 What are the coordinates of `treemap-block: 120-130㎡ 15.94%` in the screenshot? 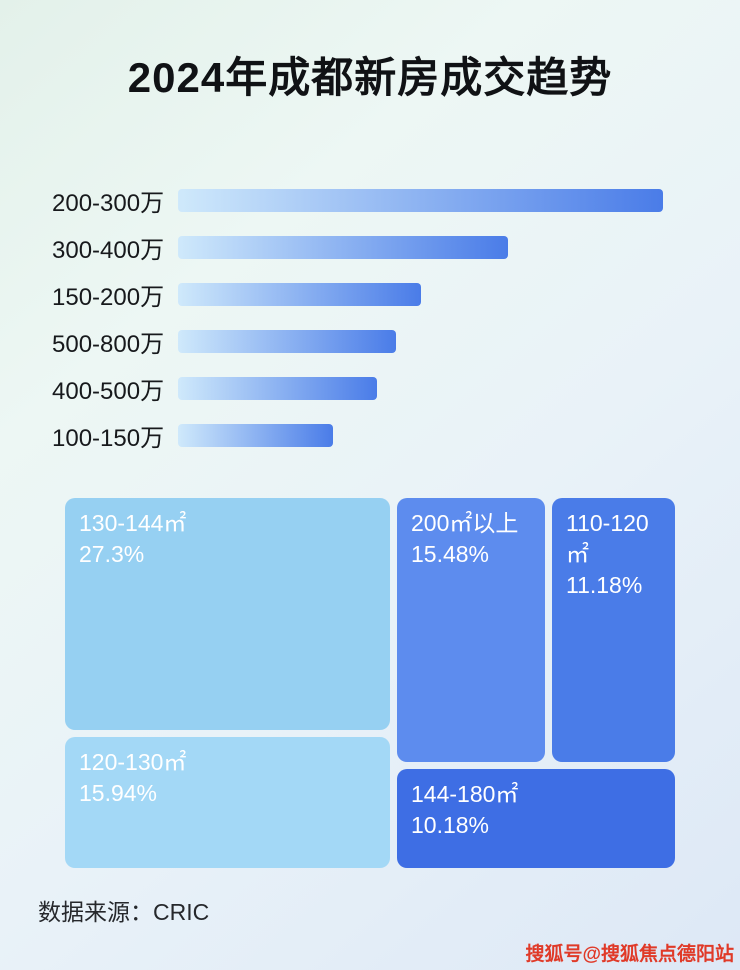 It's located at (227, 802).